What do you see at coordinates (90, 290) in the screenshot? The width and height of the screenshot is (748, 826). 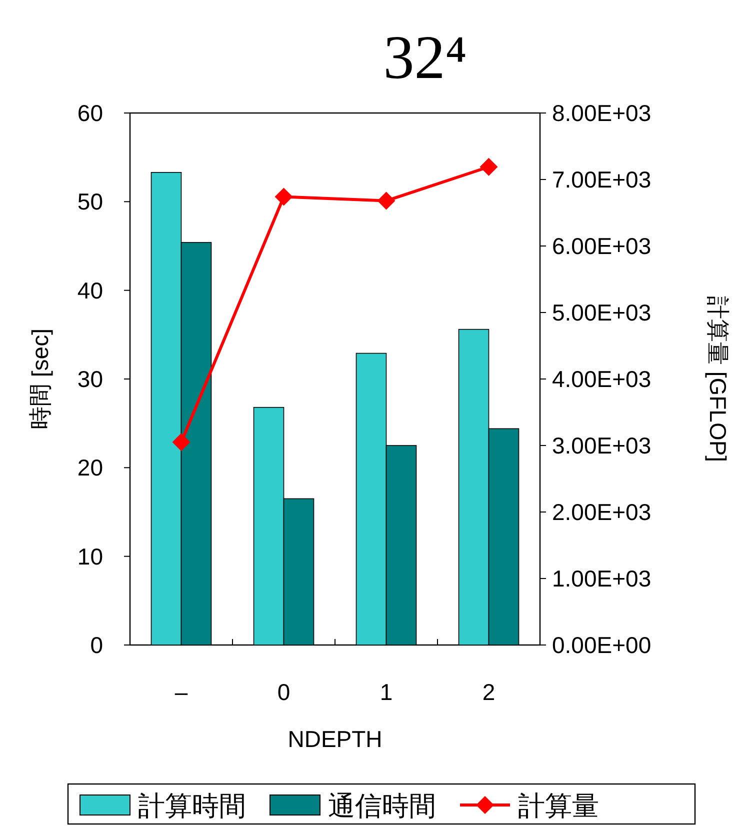 I see `y-tick-label: 40` at bounding box center [90, 290].